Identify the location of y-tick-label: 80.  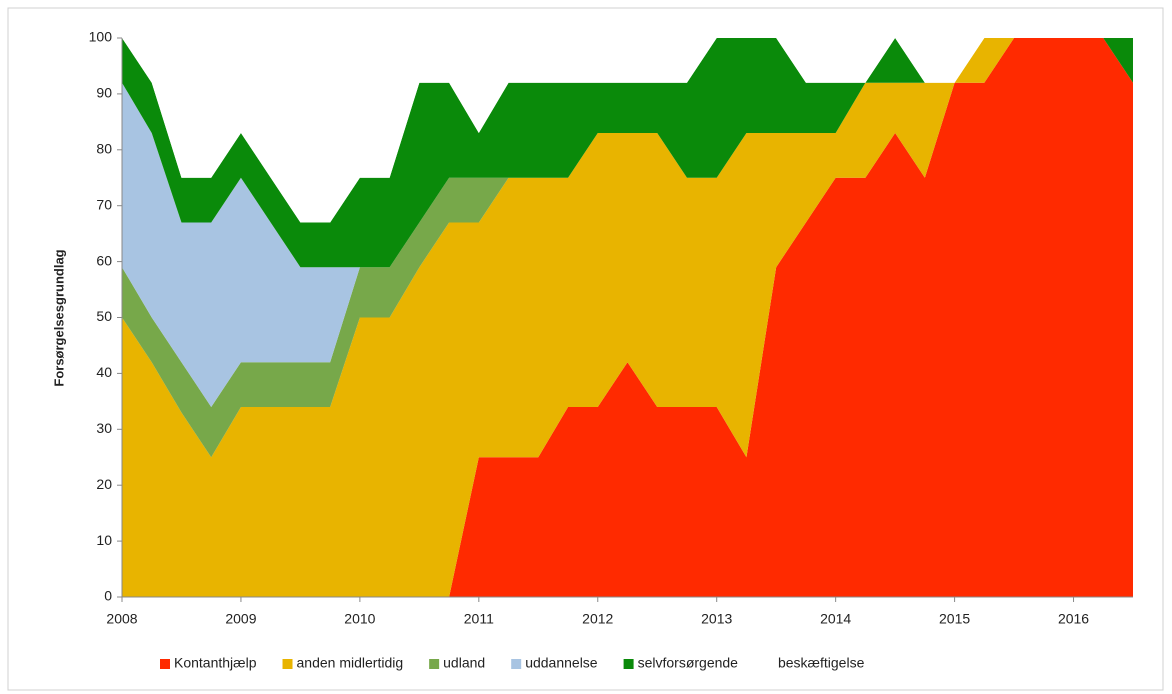
(104, 149).